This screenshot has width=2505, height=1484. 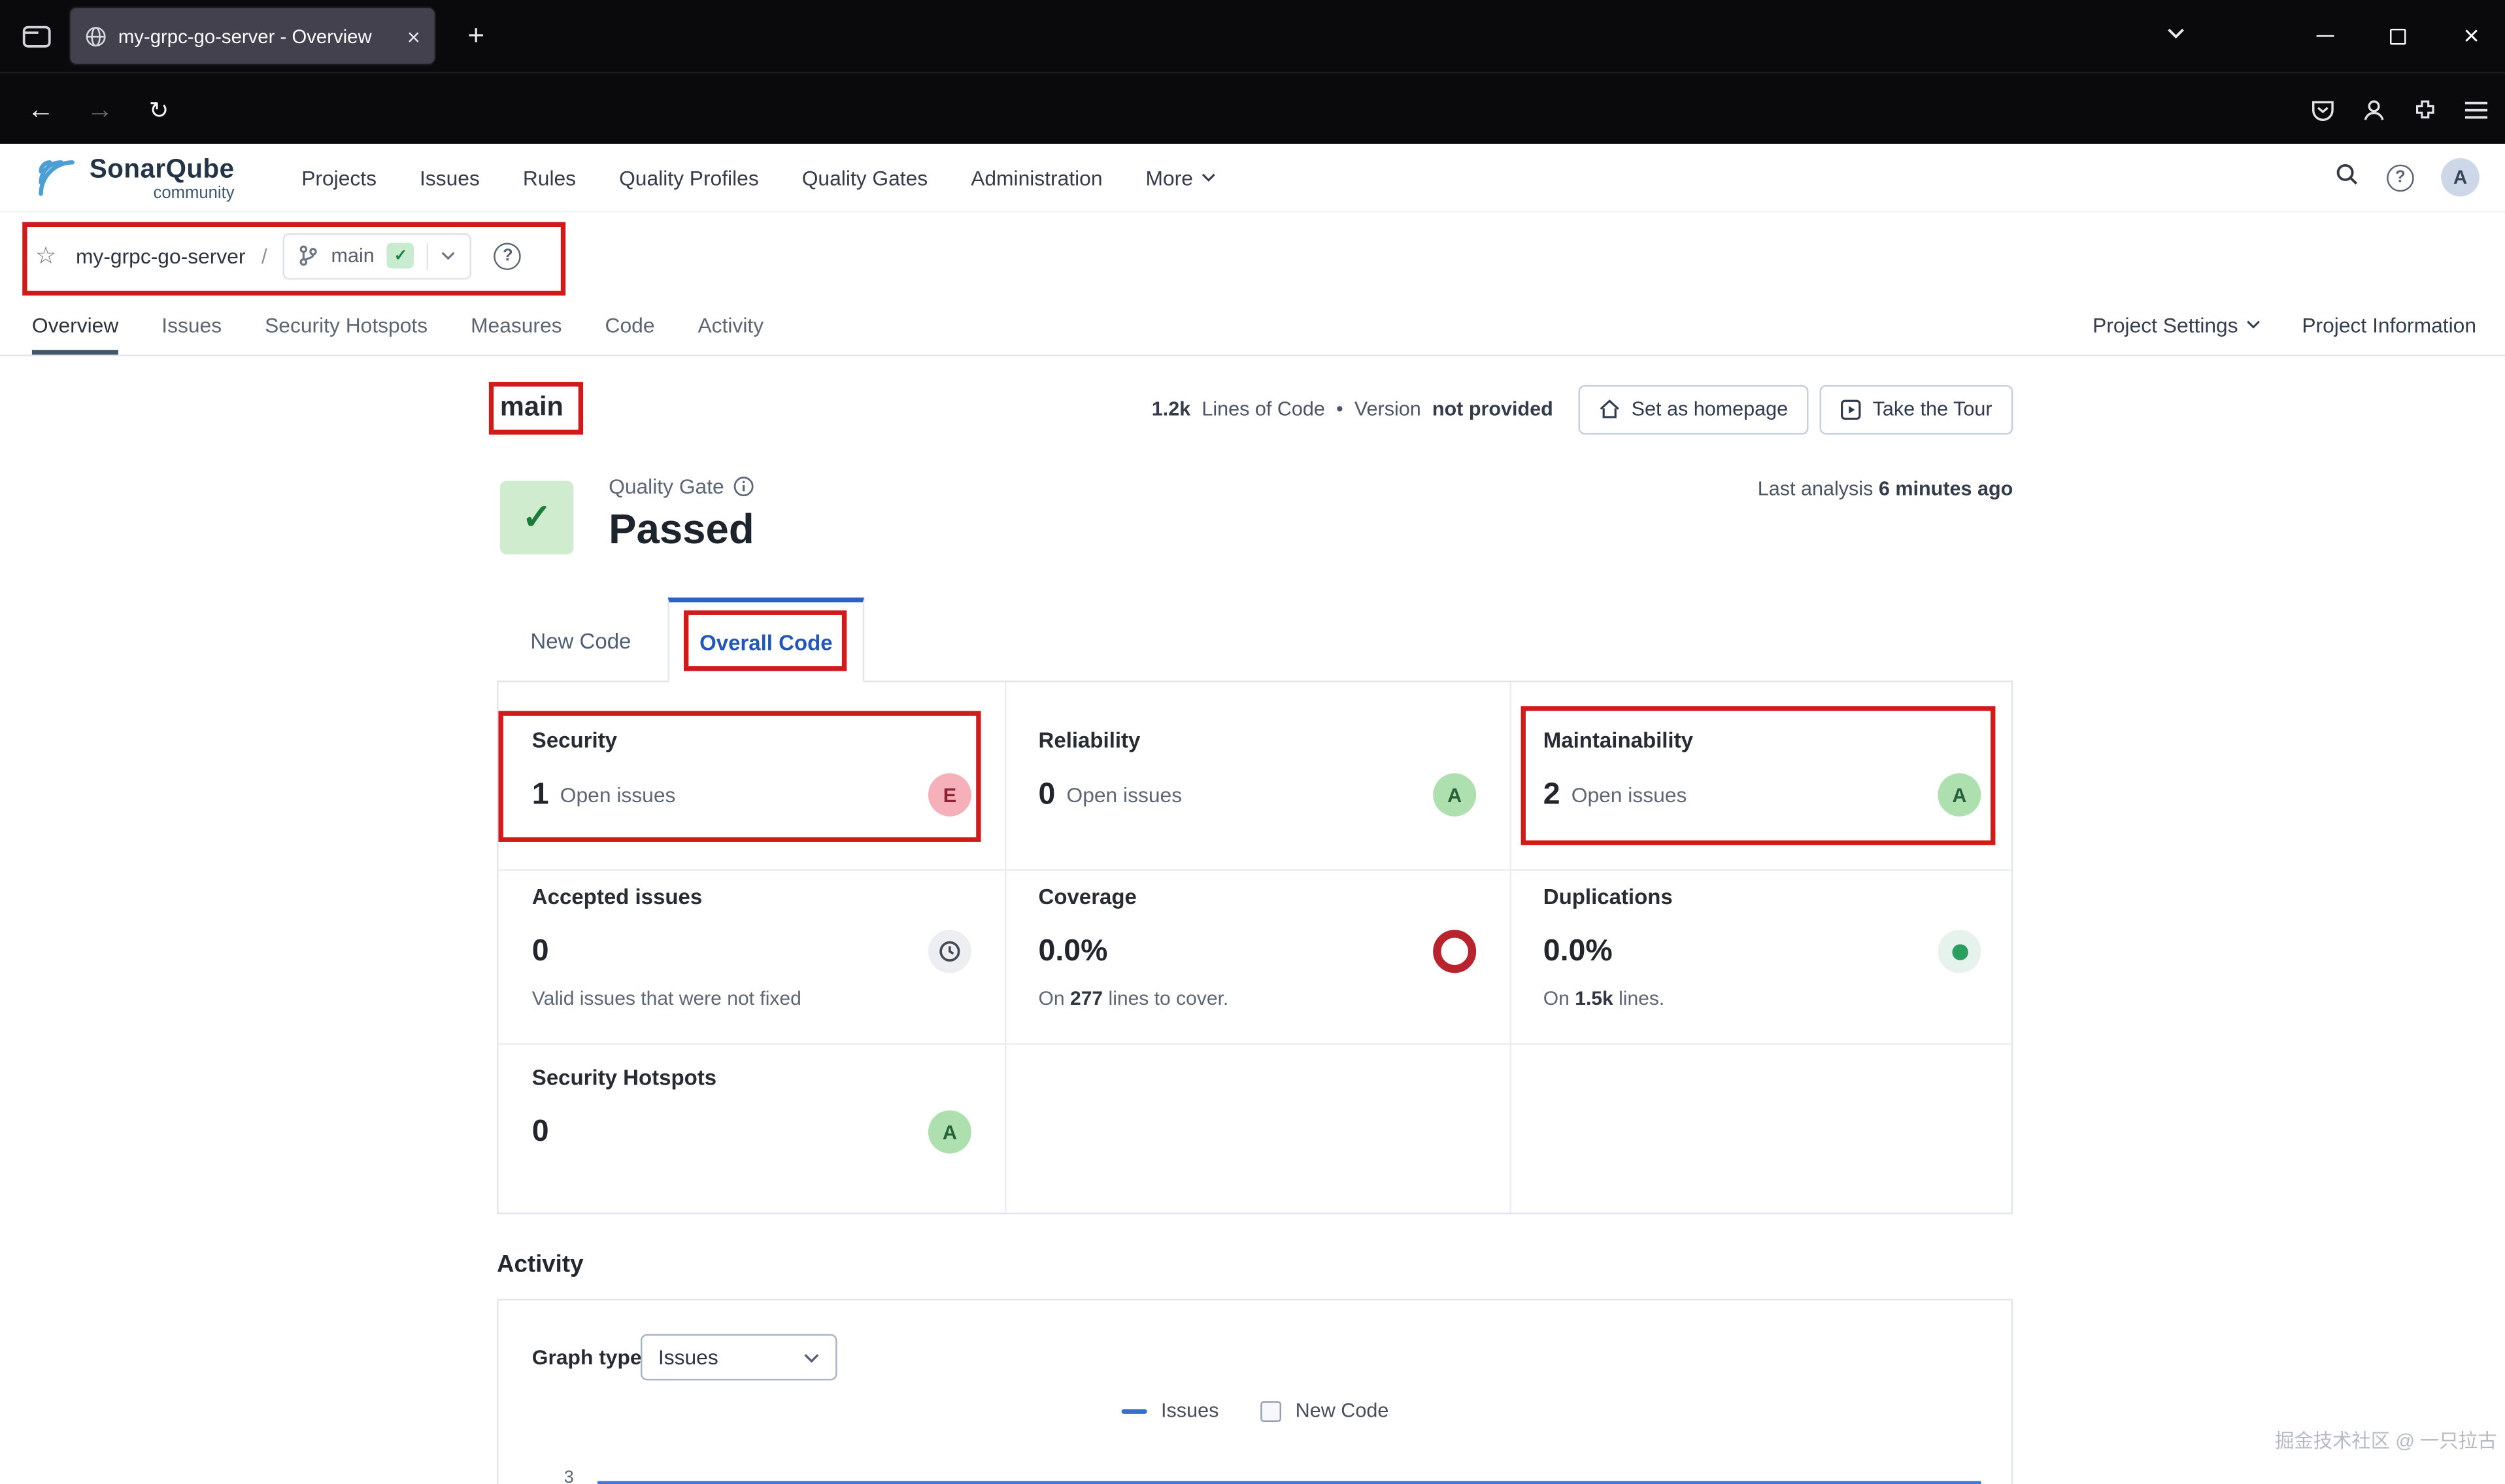 What do you see at coordinates (516, 325) in the screenshot?
I see `tab-measures: Measures` at bounding box center [516, 325].